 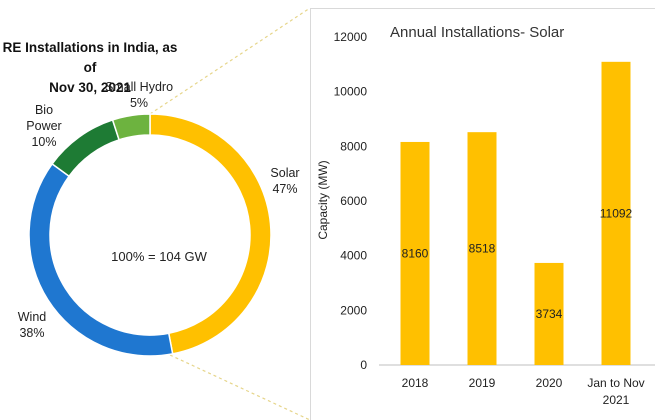 What do you see at coordinates (90, 87) in the screenshot?
I see `donut-title-line-2: Nov 30, 2021` at bounding box center [90, 87].